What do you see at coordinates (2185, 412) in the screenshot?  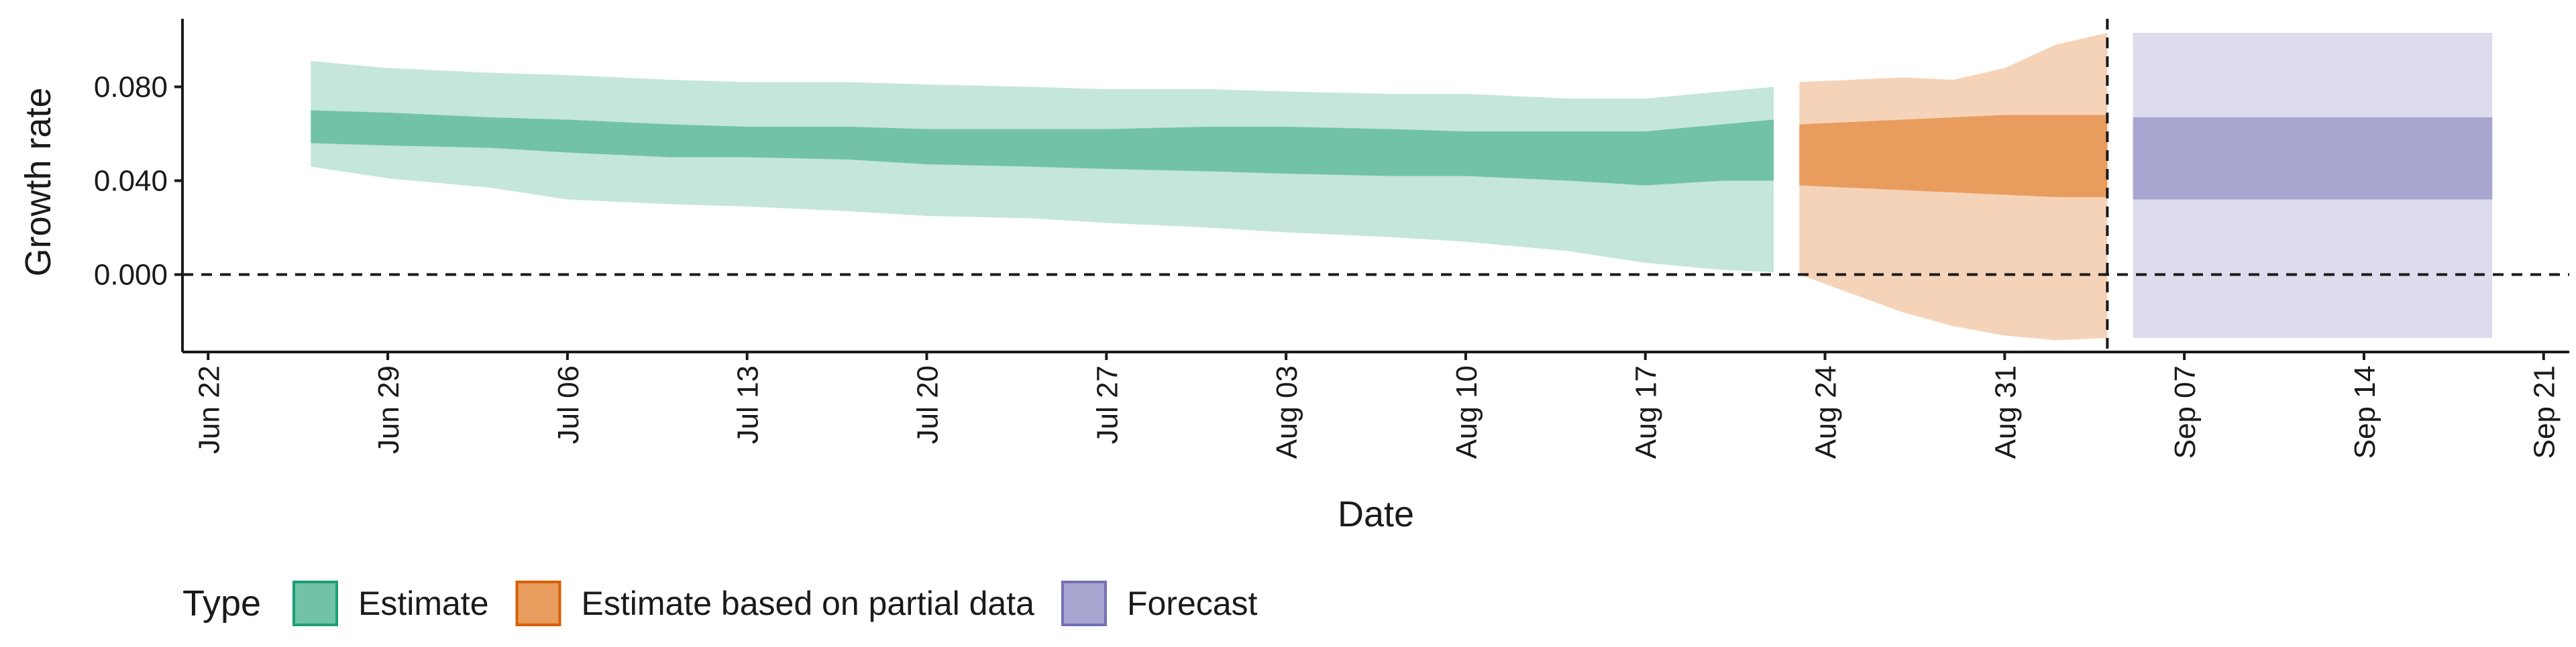 I see `x-tick-label: Sep 07` at bounding box center [2185, 412].